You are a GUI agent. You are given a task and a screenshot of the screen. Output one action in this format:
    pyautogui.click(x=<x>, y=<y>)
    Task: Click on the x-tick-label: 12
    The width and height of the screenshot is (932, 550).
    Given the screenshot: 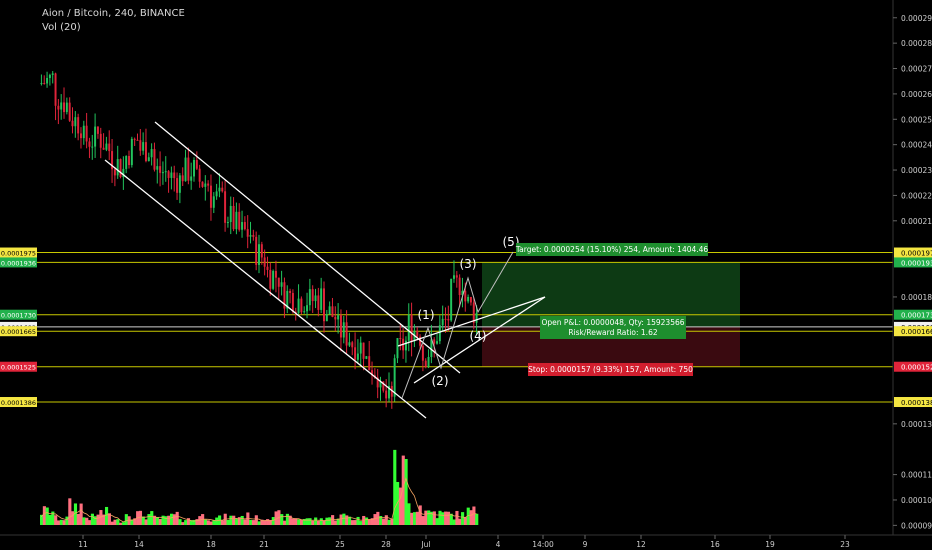 What is the action you would take?
    pyautogui.click(x=641, y=544)
    